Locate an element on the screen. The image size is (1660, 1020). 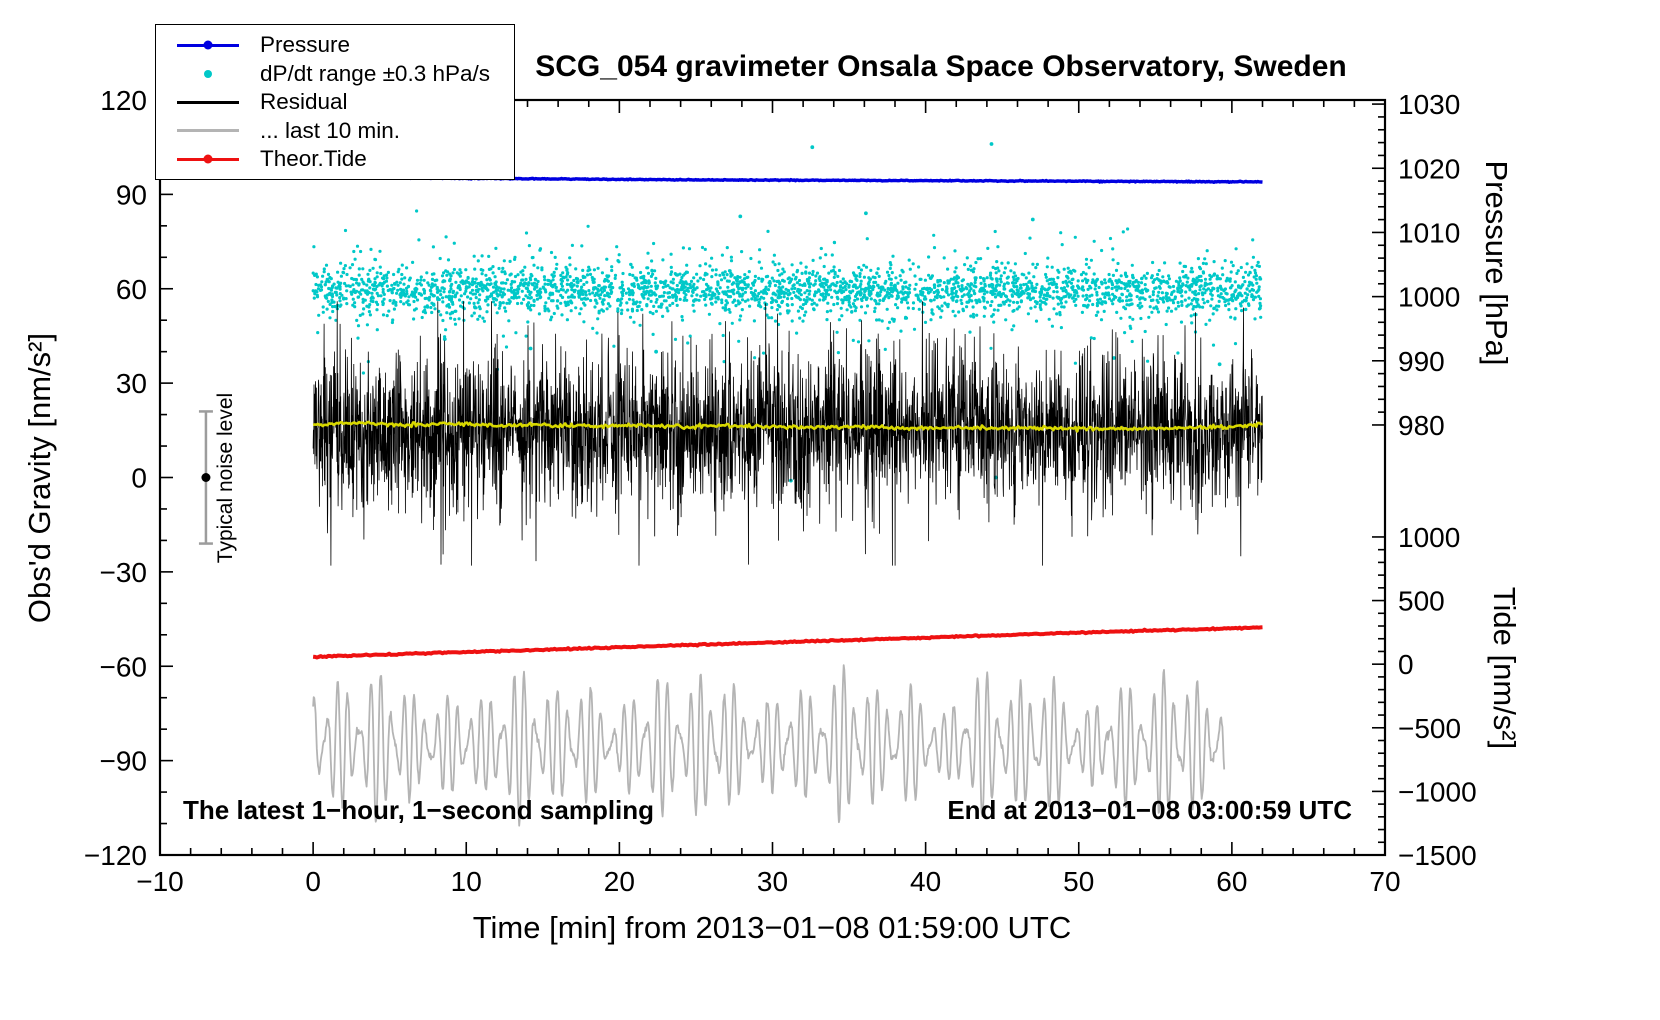
svg-text: −120 is located at coordinates (115, 855).